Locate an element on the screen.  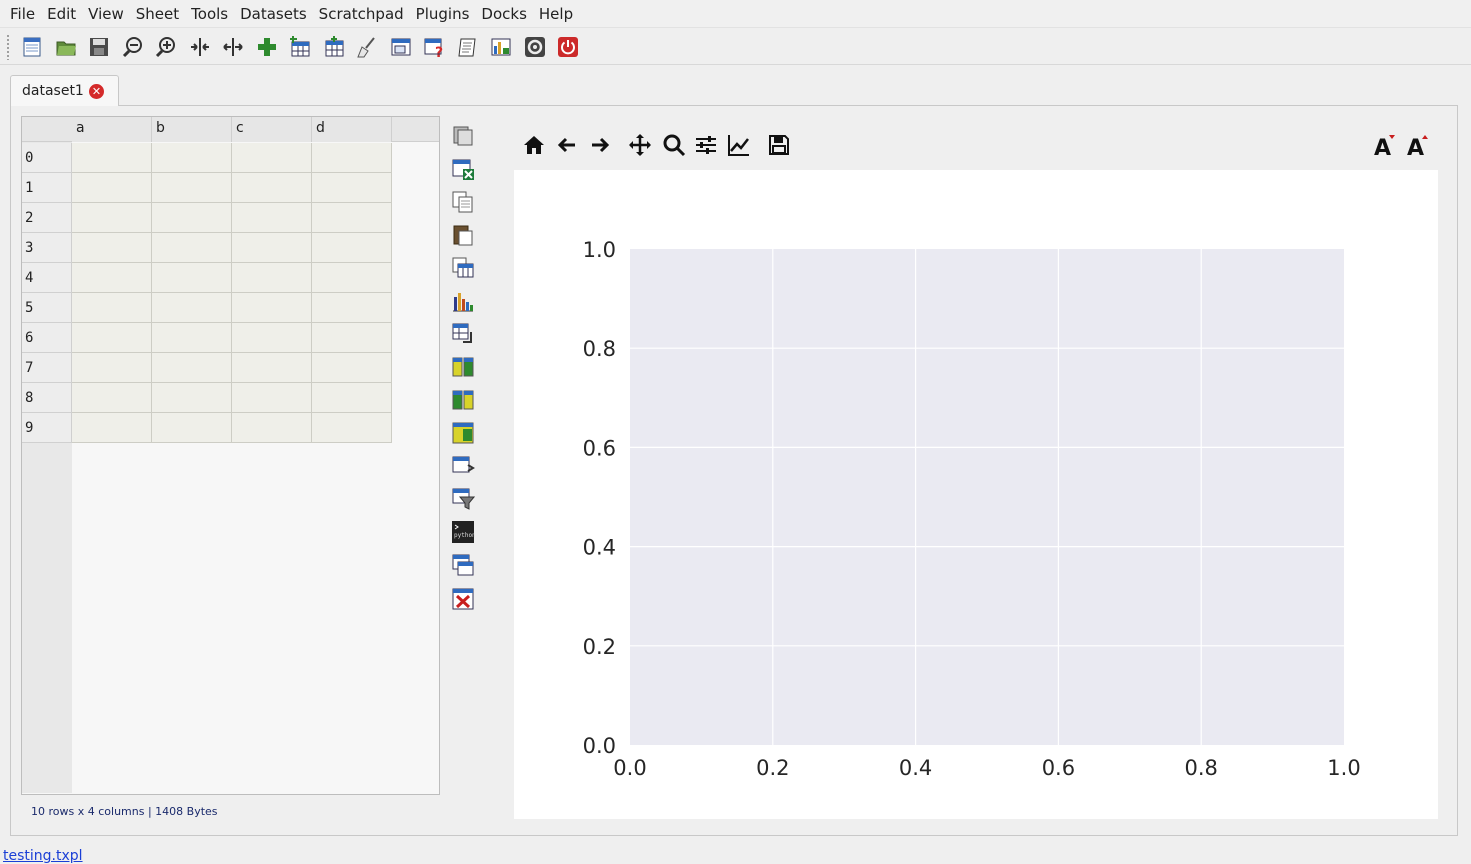
status-bar-project-link: testing.txpl is located at coordinates (43, 856).